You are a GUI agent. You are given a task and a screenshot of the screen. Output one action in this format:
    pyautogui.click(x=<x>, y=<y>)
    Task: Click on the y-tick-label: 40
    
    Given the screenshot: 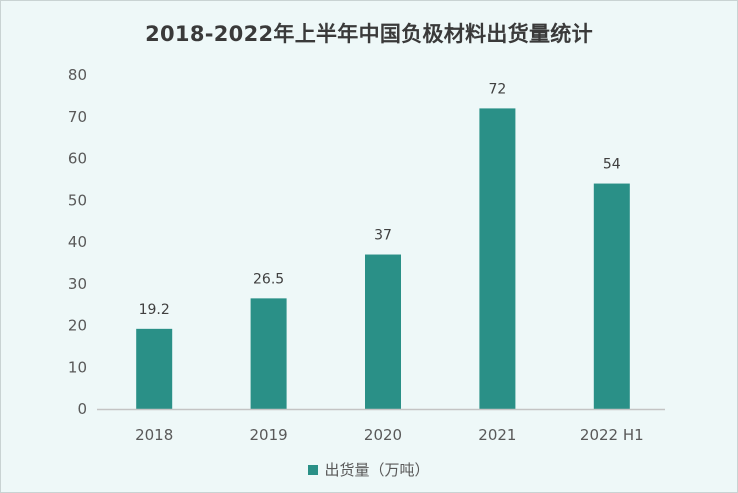 What is the action you would take?
    pyautogui.click(x=77, y=242)
    